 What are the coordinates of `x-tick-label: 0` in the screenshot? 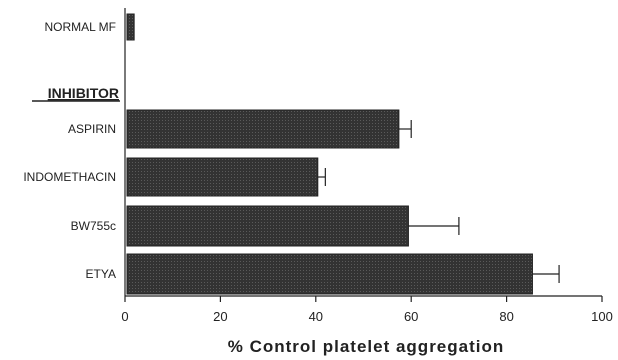 It's located at (124, 316).